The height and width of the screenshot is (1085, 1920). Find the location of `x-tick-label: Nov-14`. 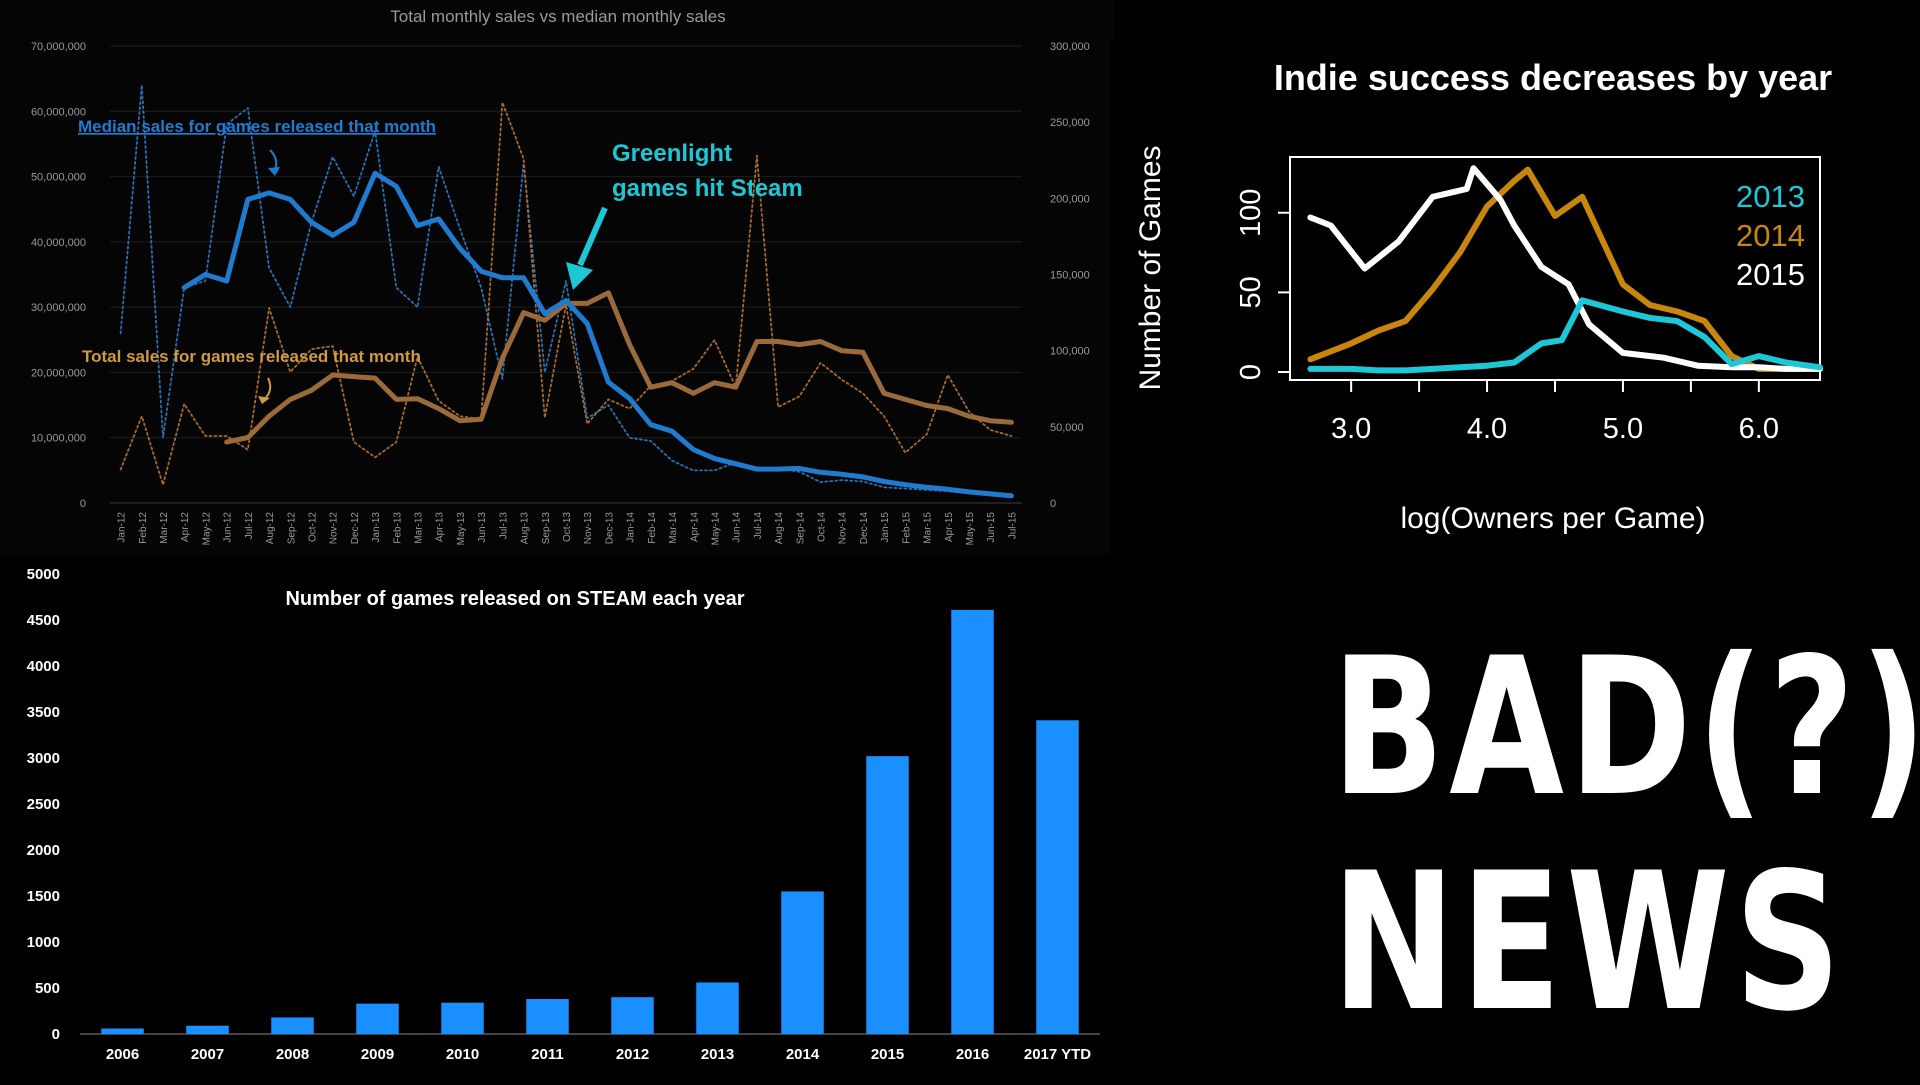

x-tick-label: Nov-14 is located at coordinates (843, 528).